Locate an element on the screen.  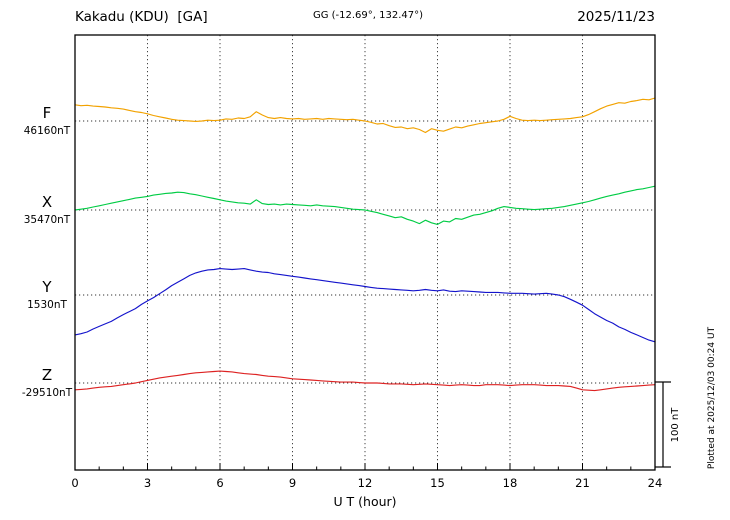
channel-baseline-F: 46160nT is located at coordinates (47, 131).